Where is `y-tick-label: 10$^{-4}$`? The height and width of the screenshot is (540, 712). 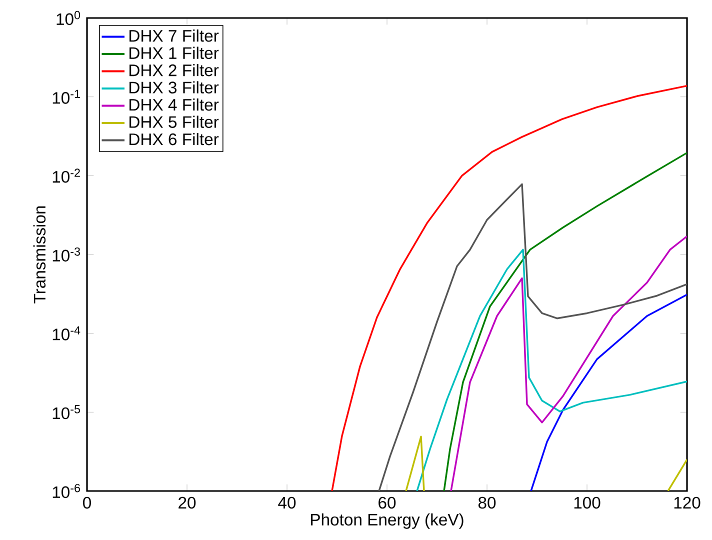 y-tick-label: 10$^{-4}$ is located at coordinates (66, 333).